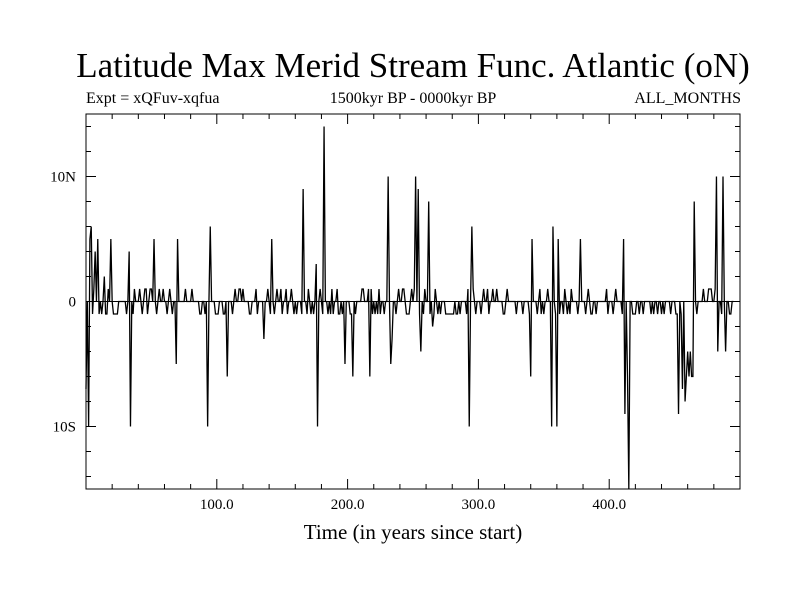  I want to click on period-label: 1500kyr BP - 0000kyr BP, so click(413, 98).